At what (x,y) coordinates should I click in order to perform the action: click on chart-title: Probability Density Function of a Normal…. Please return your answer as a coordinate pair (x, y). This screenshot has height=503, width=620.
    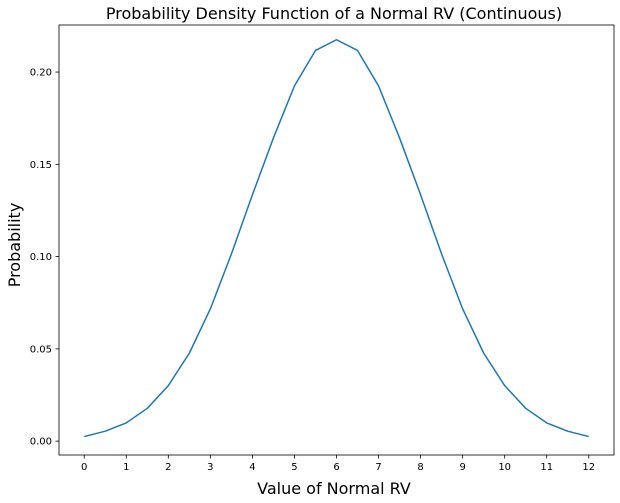
    Looking at the image, I should click on (334, 13).